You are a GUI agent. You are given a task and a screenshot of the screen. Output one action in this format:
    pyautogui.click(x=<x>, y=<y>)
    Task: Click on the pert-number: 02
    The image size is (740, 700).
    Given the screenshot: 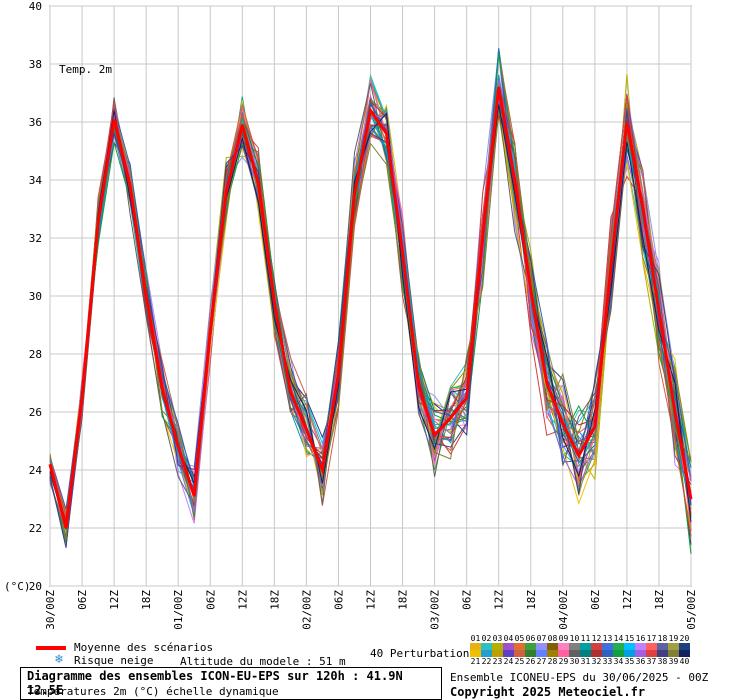 What is the action you would take?
    pyautogui.click(x=486, y=638)
    